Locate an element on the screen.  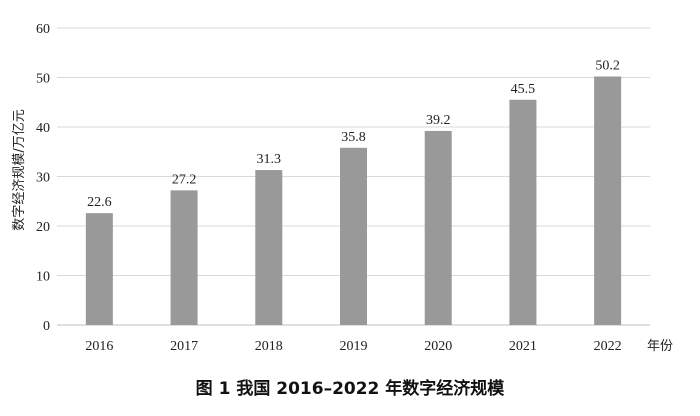
y-axis-ticks: 0 10 20 30 40 50 60 is located at coordinates (43, 178).